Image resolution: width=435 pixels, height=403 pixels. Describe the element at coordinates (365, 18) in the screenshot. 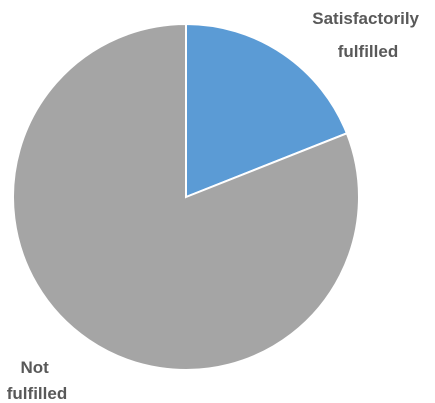

I see `slice-label-satisfactorily-fulfilled-line1: Satisfactorily` at that location.